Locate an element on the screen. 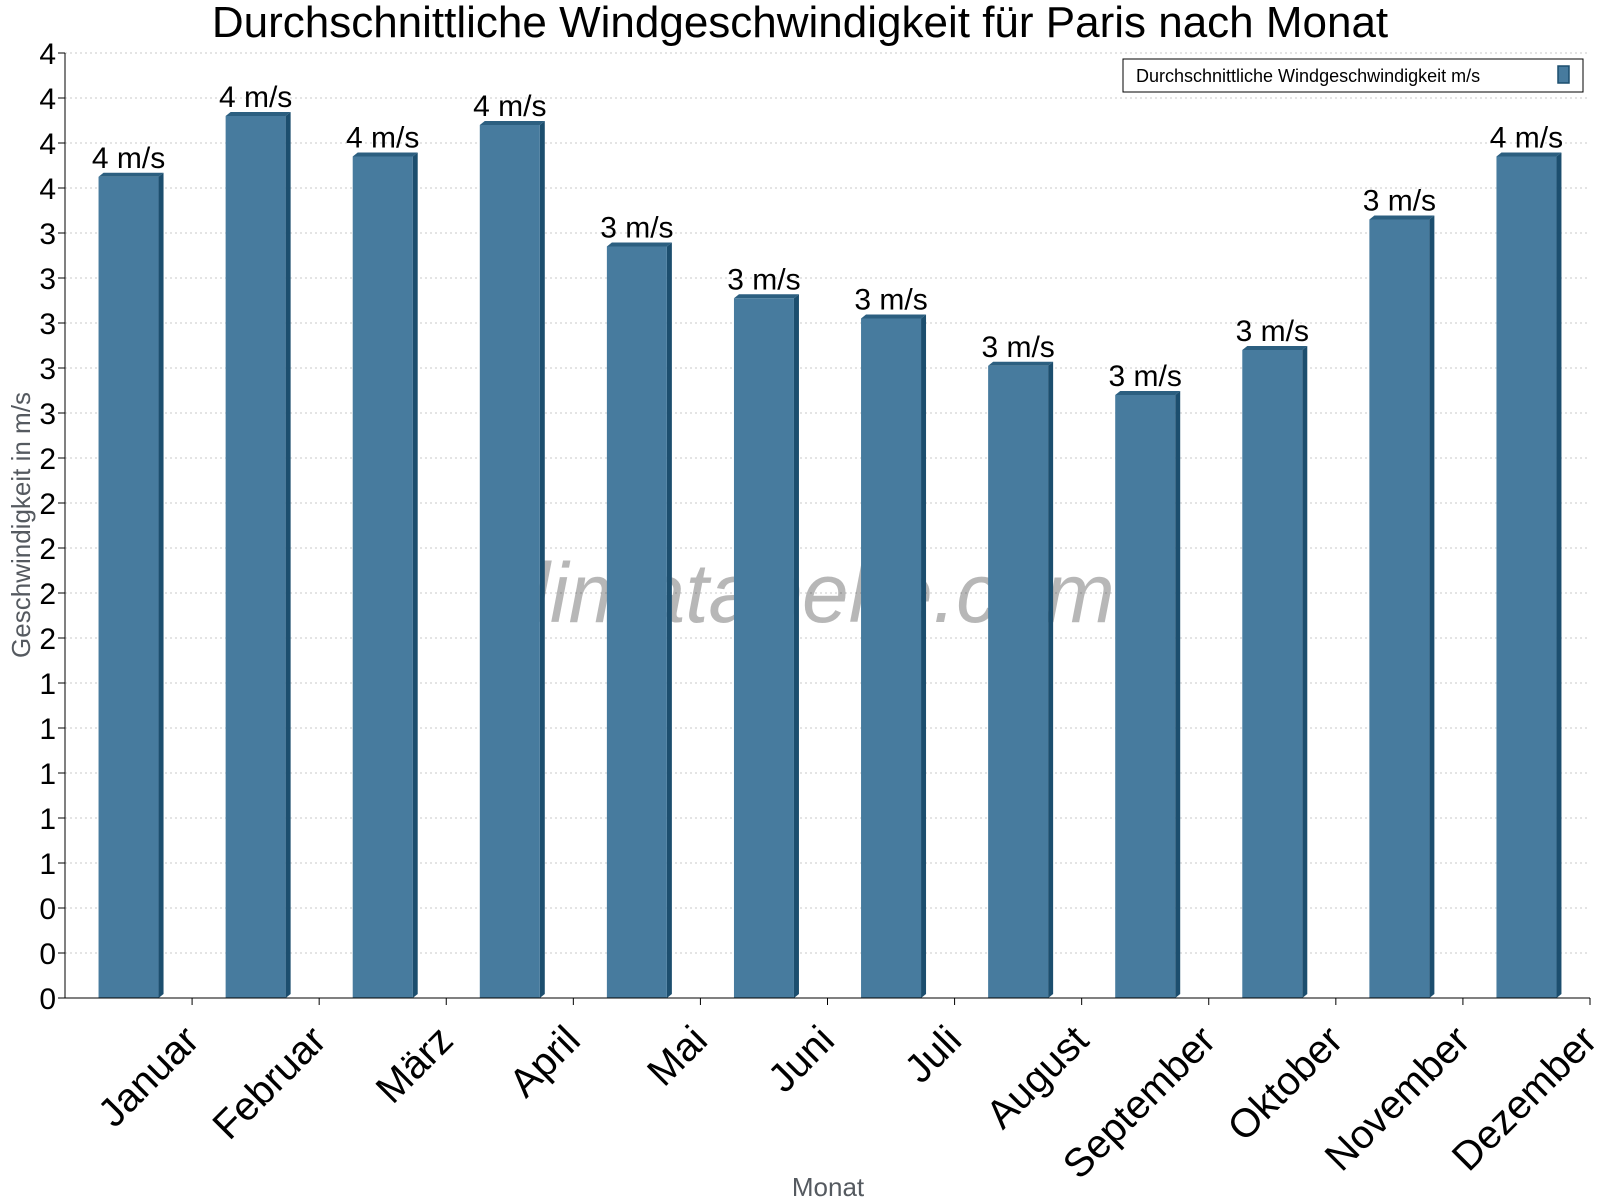 Image resolution: width=1600 pixels, height=1200 pixels. category-label: Oktober is located at coordinates (1286, 1084).